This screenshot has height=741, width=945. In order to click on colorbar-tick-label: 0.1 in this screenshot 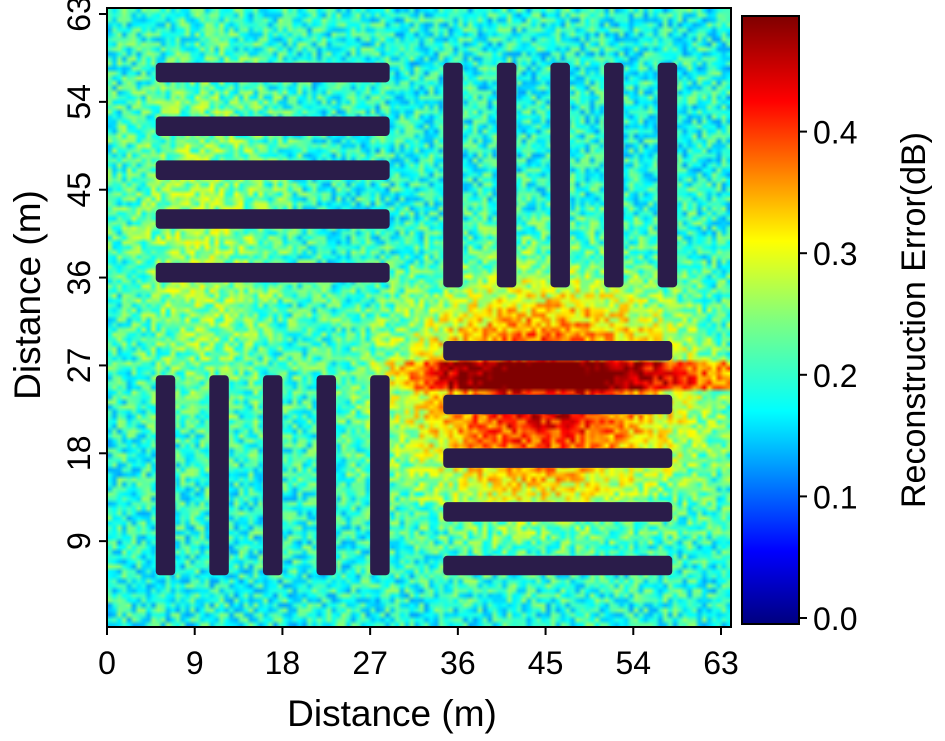, I will do `click(835, 497)`.